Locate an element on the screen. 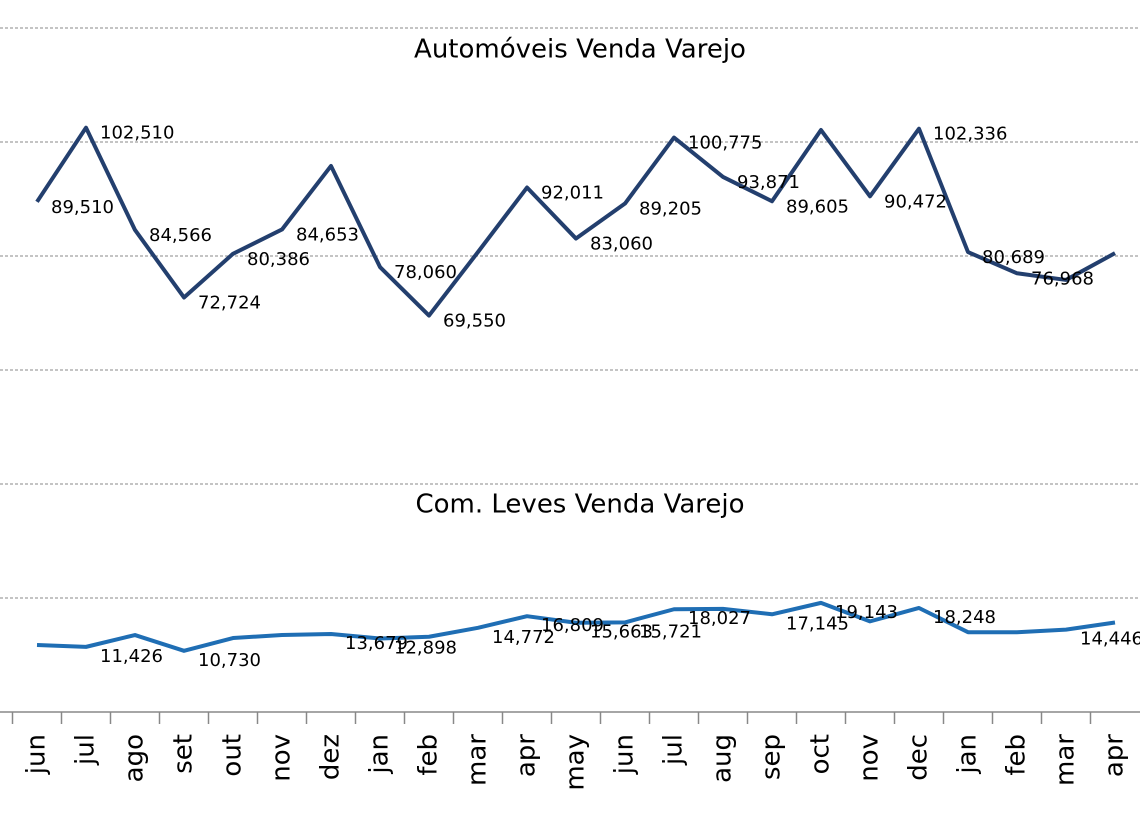  x-tick-label: set is located at coordinates (184, 754).